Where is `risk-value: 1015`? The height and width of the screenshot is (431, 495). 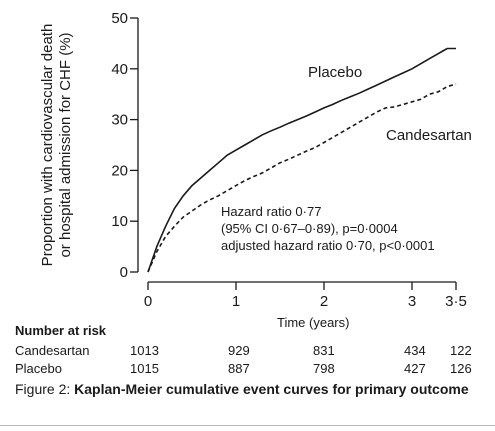
risk-value: 1015 is located at coordinates (144, 368).